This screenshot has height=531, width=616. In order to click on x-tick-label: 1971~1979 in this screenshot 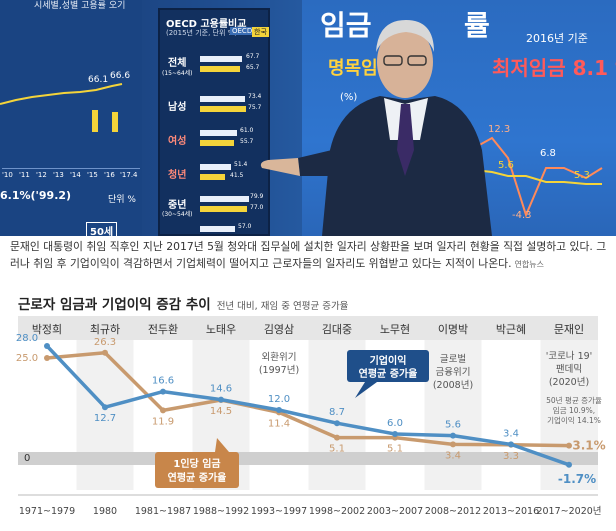, I will do `click(47, 511)`.